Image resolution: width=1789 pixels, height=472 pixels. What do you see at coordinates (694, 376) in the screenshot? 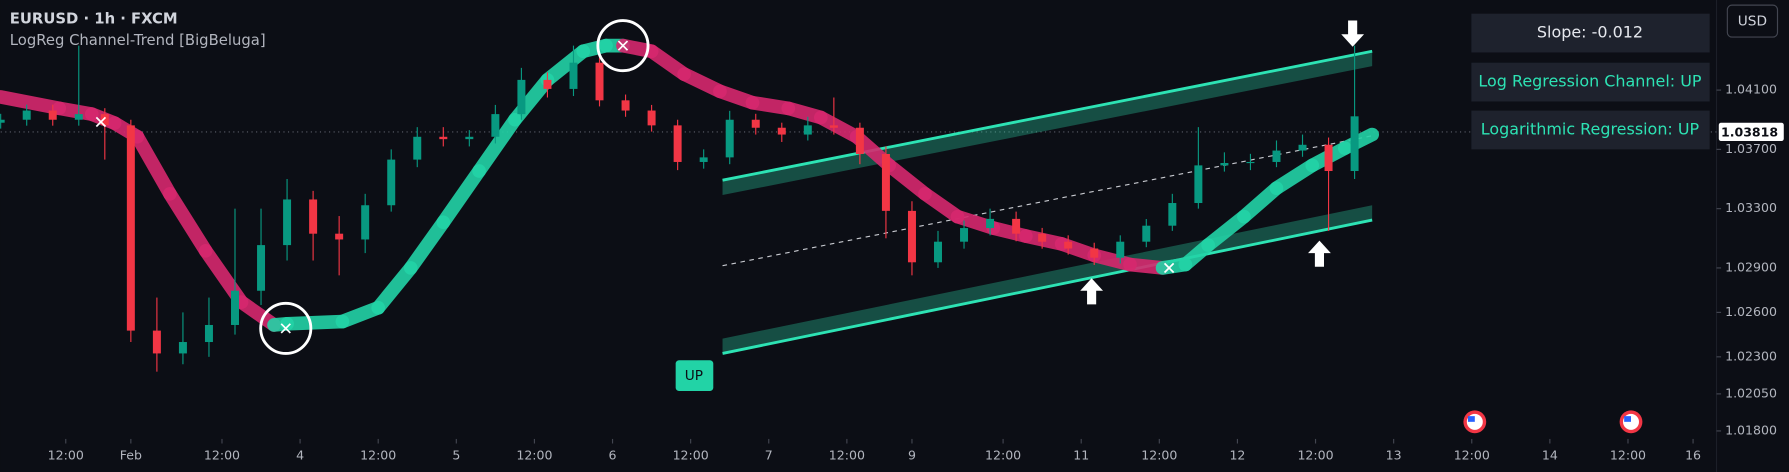
I see `annotation-label: UP` at bounding box center [694, 376].